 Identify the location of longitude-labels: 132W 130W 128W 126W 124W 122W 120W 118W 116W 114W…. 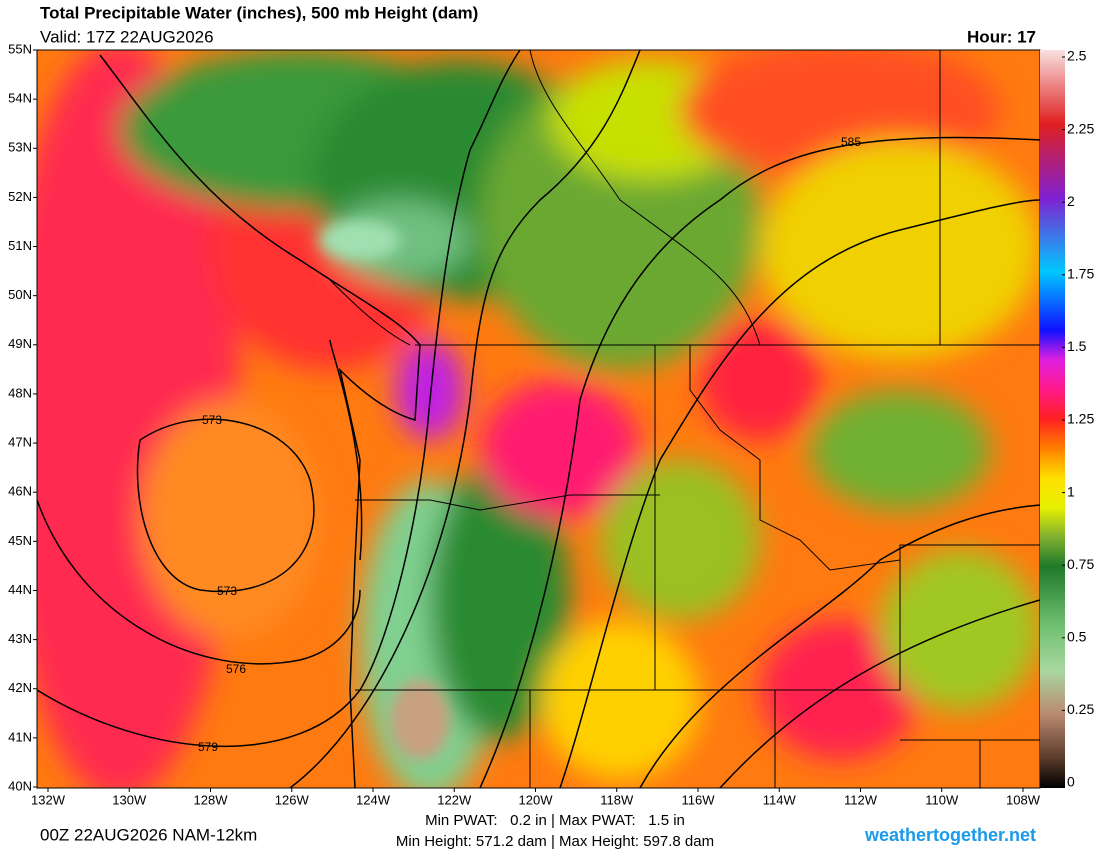
(536, 797).